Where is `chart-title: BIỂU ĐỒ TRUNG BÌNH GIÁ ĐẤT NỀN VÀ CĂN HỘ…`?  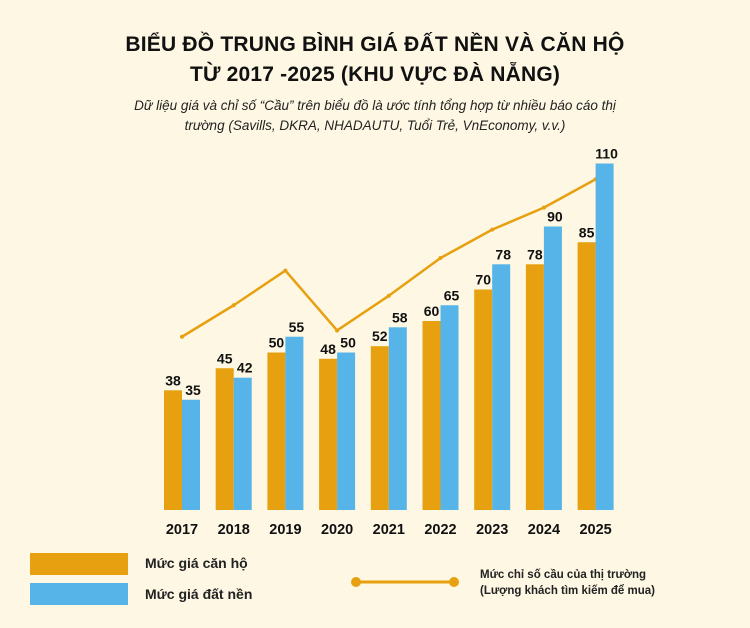
chart-title: BIỂU ĐỒ TRUNG BÌNH GIÁ ĐẤT NỀN VÀ CĂN HỘ… is located at coordinates (375, 60).